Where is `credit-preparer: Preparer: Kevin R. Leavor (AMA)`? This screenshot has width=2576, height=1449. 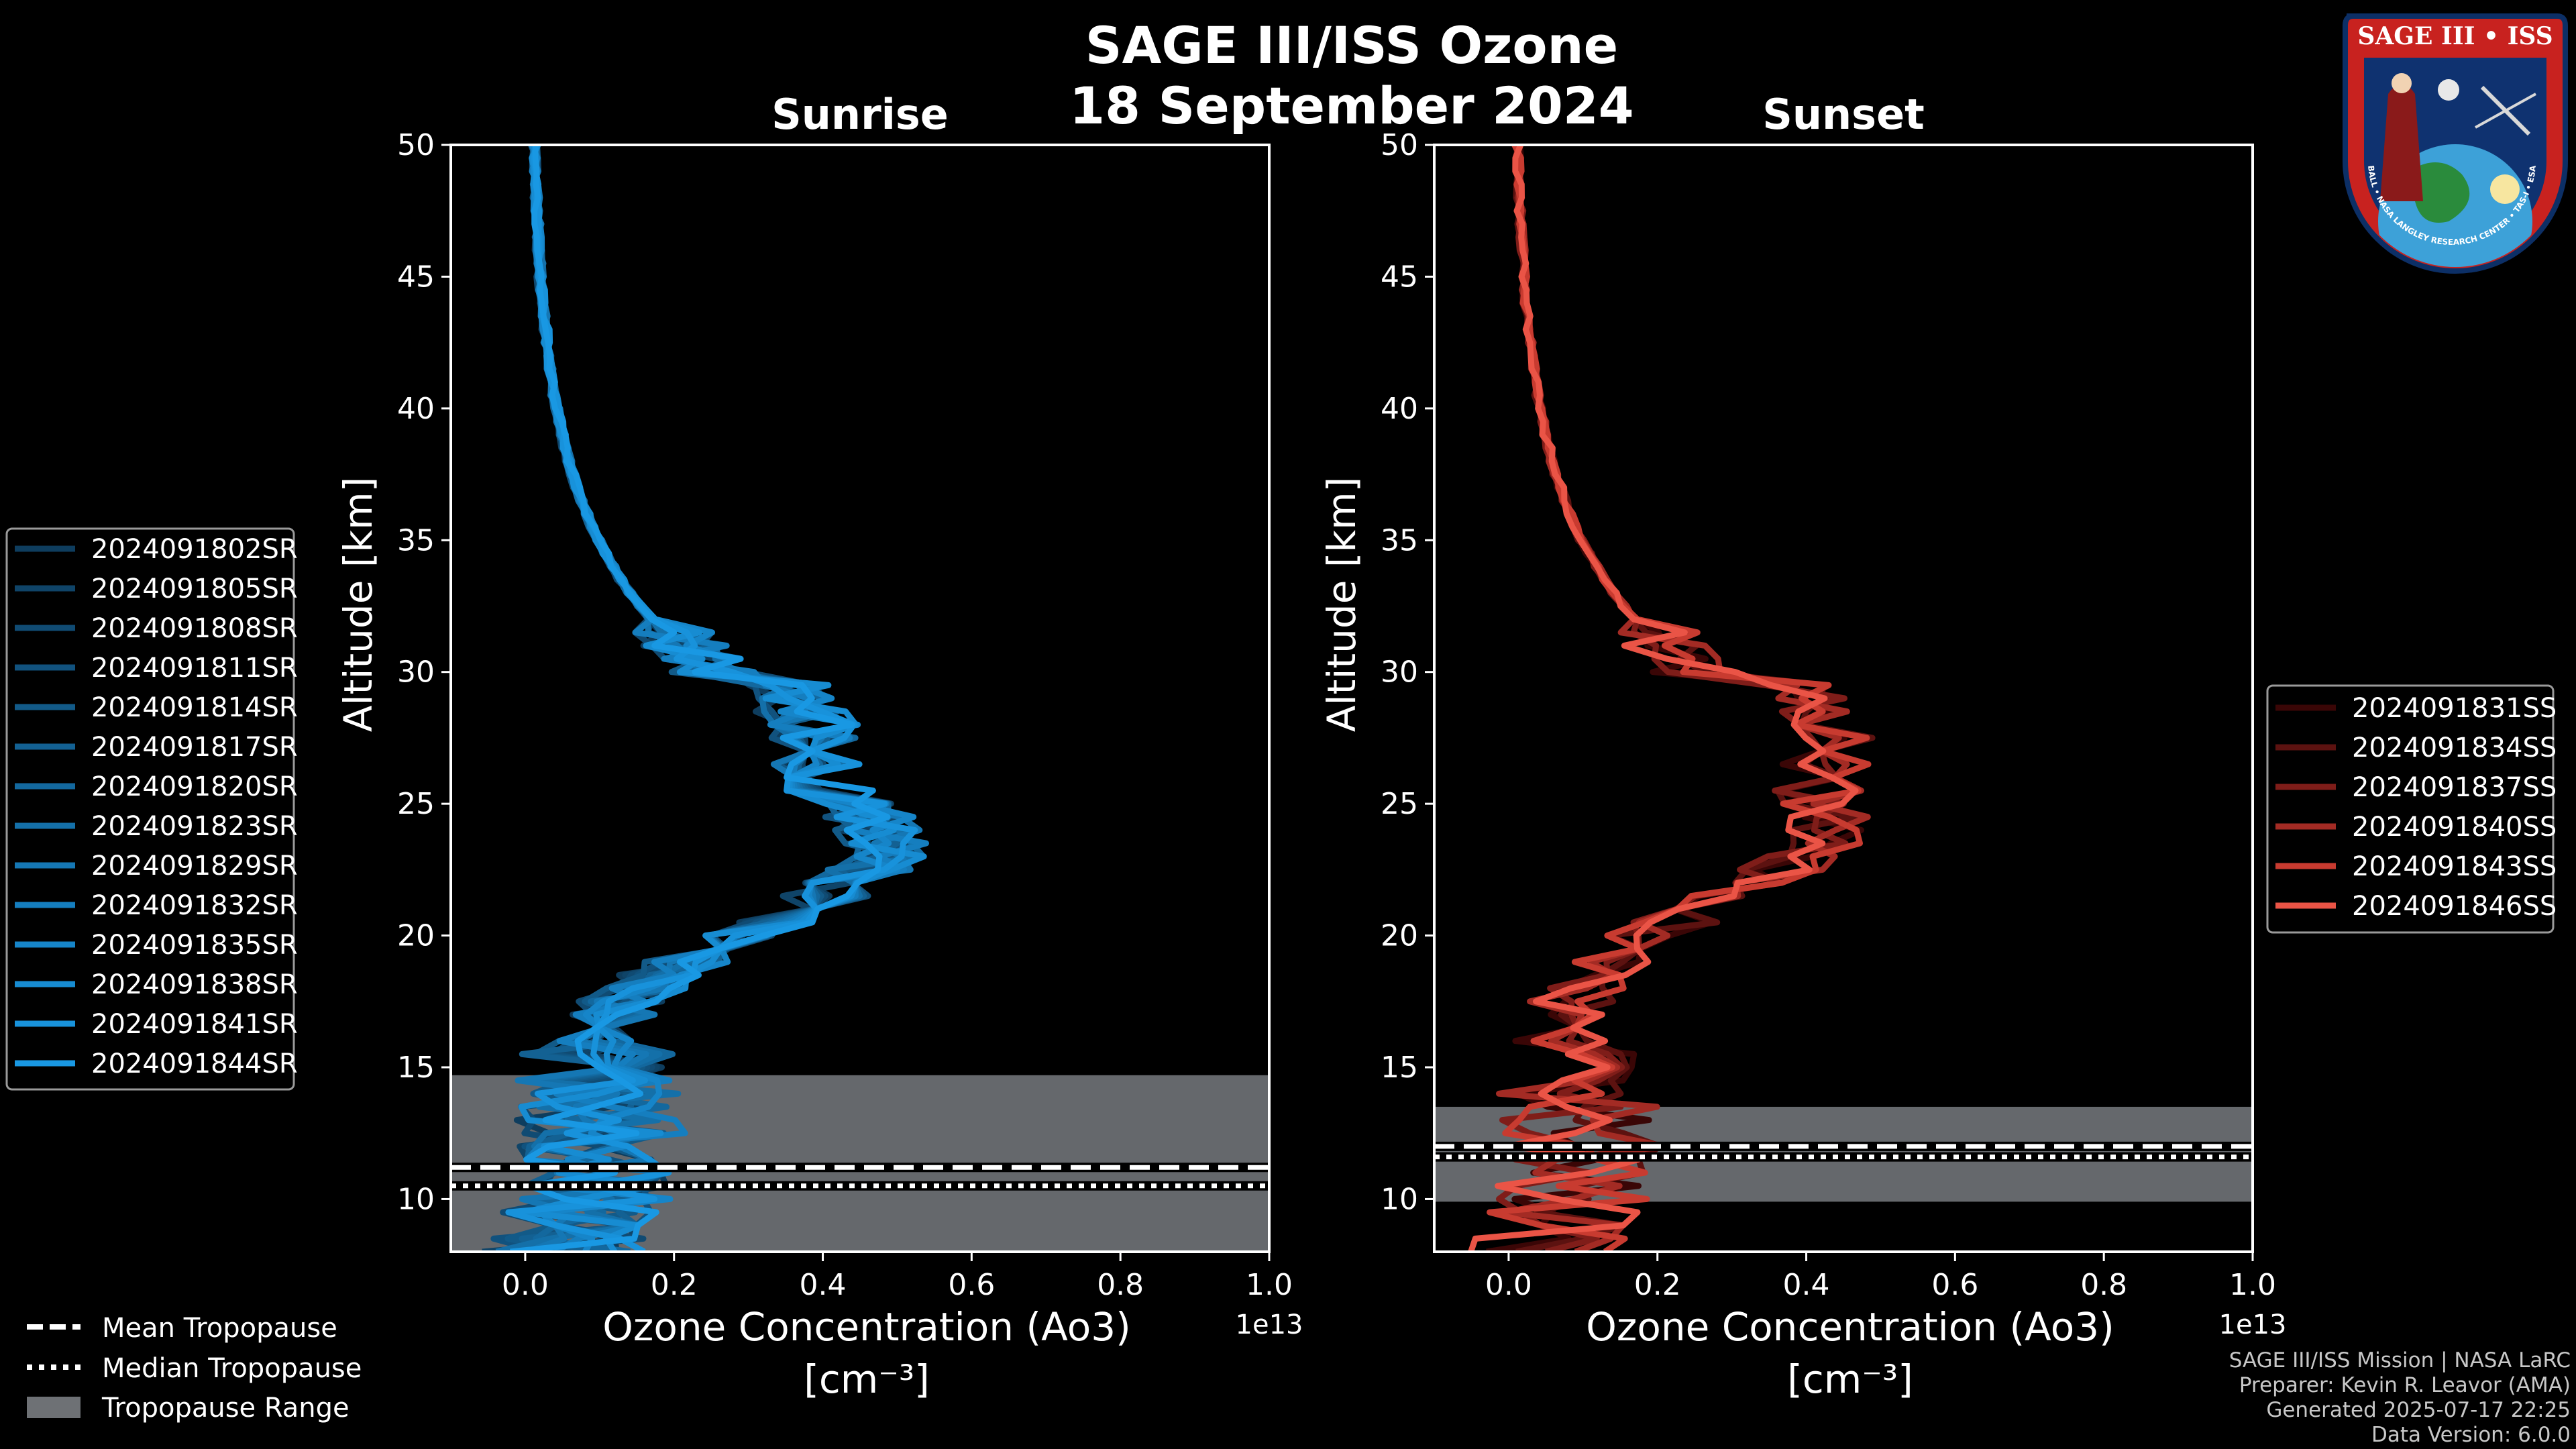 credit-preparer: Preparer: Kevin R. Leavor (AMA) is located at coordinates (2405, 1385).